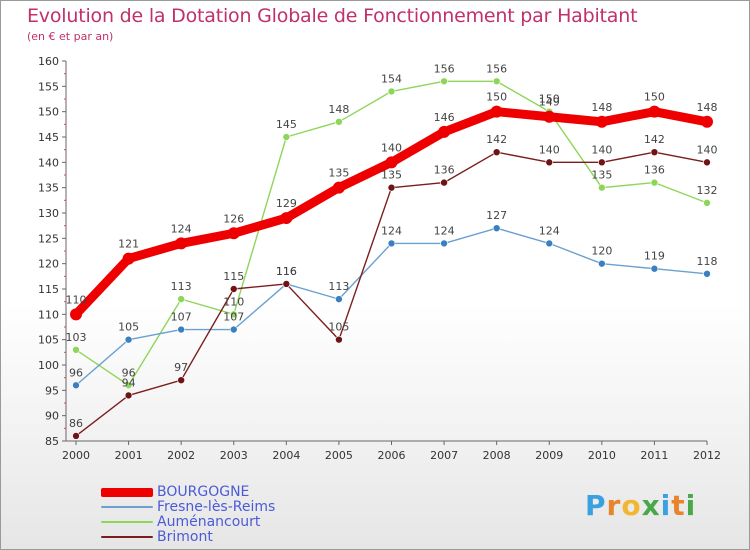  What do you see at coordinates (286, 271) in the screenshot?
I see `data-label-fresne: 116` at bounding box center [286, 271].